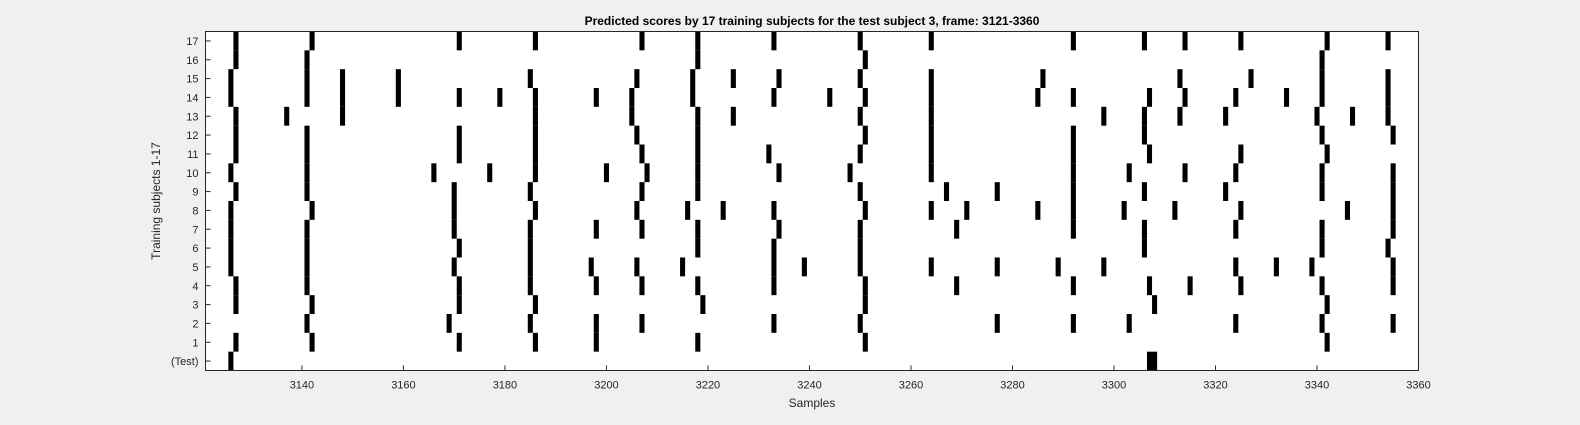 The image size is (1580, 425). I want to click on y-tick-label: 10, so click(192, 174).